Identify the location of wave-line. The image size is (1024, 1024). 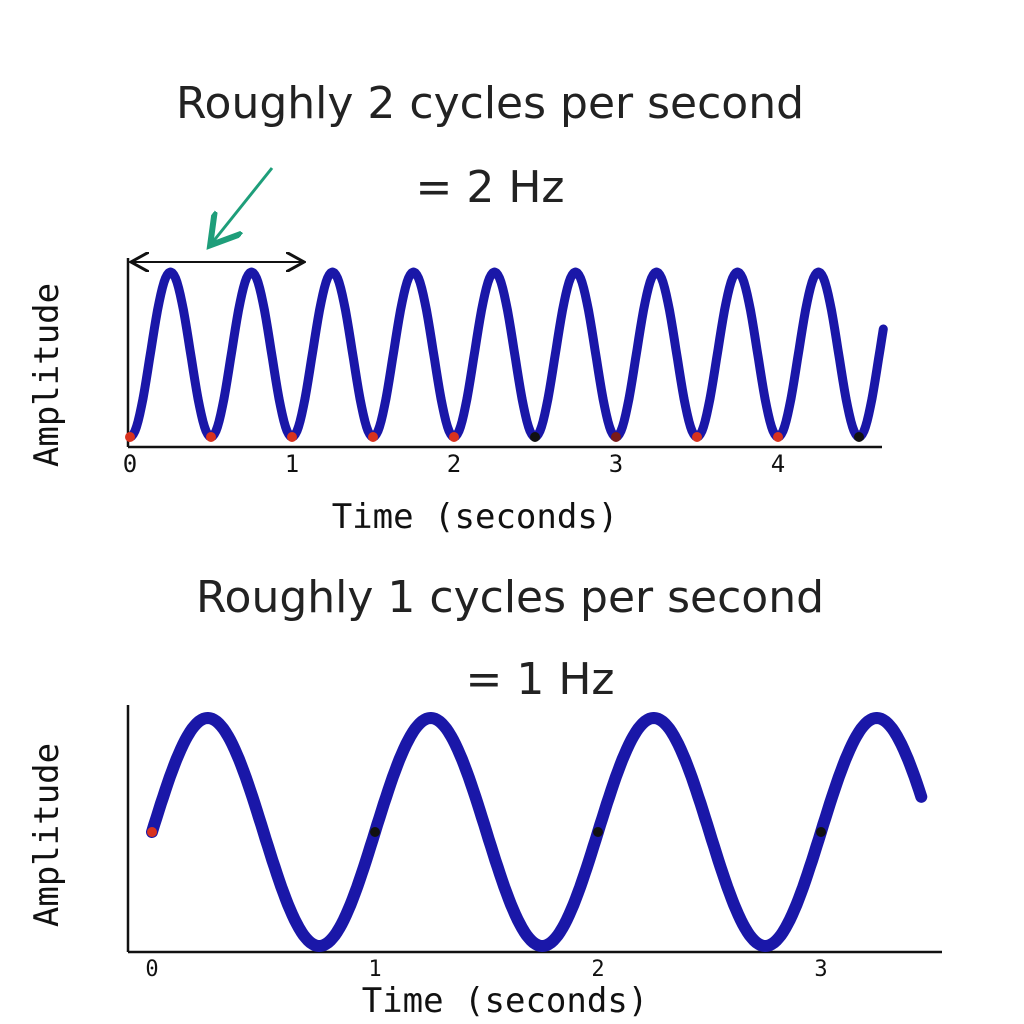
(506, 354).